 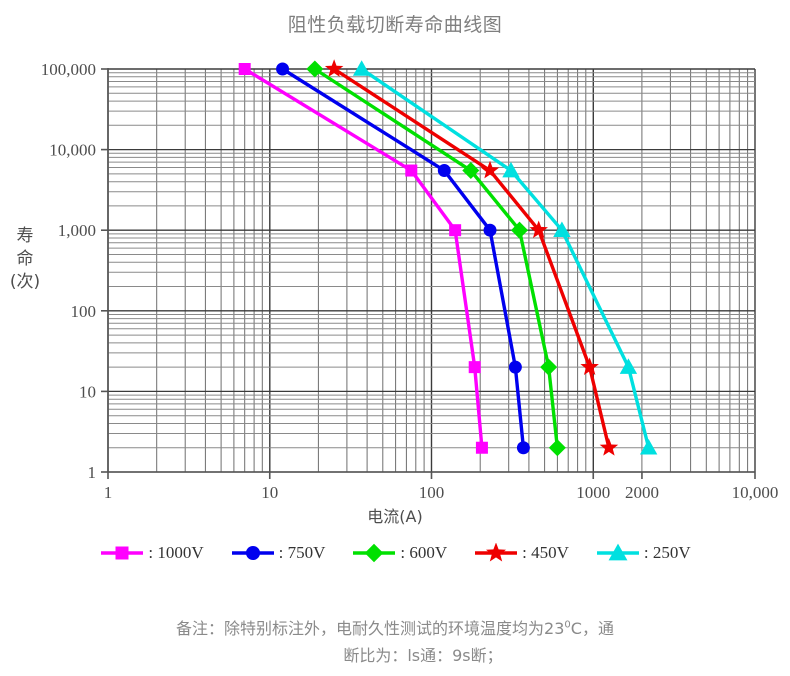 I want to click on legend-item-750V: : 750V, so click(x=278, y=553).